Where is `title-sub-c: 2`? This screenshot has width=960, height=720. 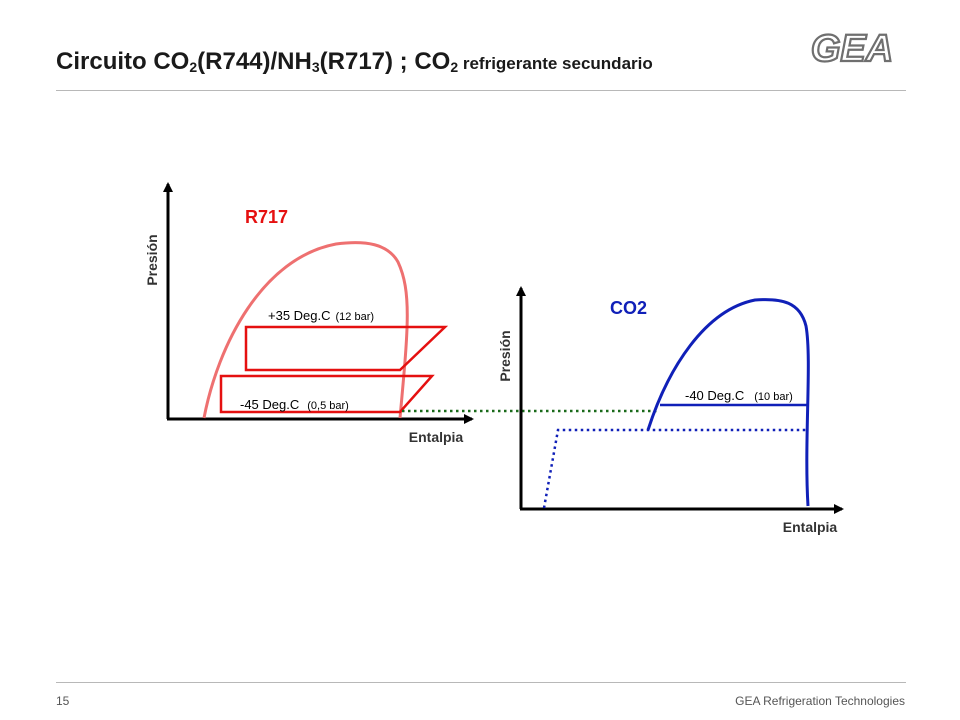
title-sub-c: 2 is located at coordinates (454, 67).